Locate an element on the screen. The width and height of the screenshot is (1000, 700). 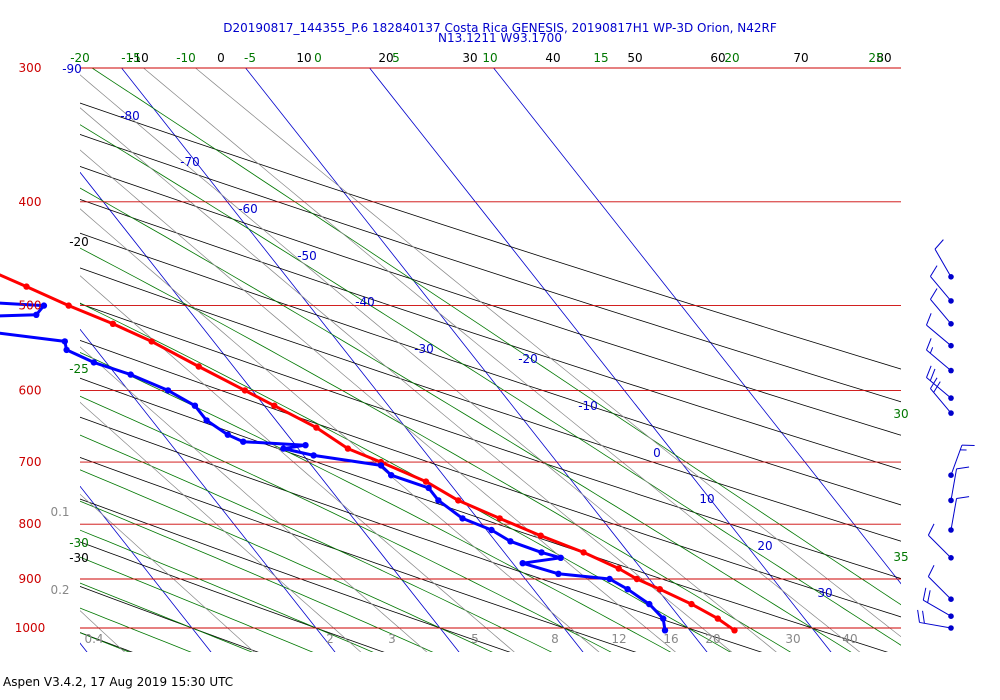
pressure-label: 700 is located at coordinates (30, 462).